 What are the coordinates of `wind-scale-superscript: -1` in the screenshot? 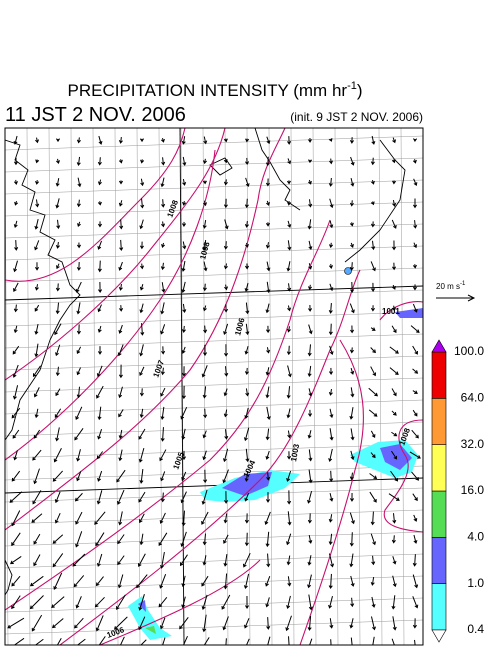 It's located at (463, 284).